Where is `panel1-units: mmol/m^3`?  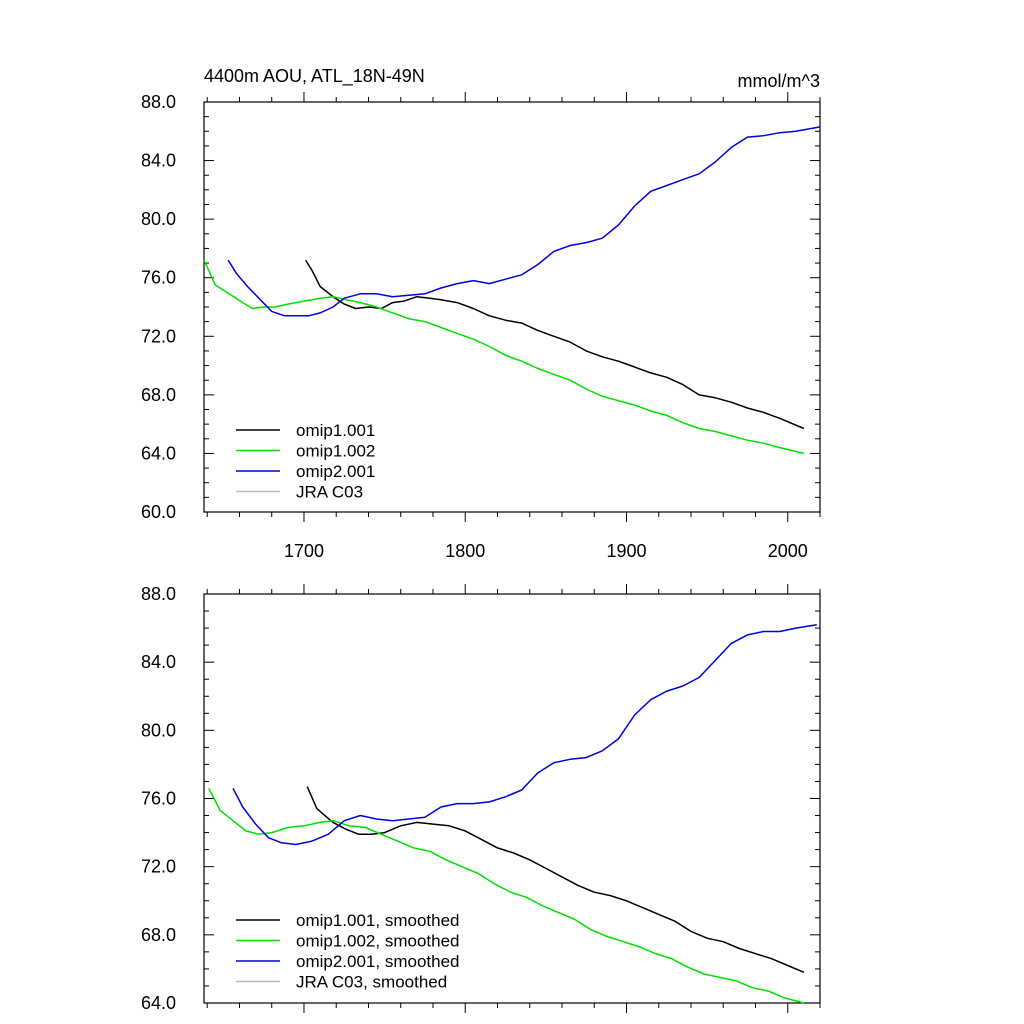
panel1-units: mmol/m^3 is located at coordinates (779, 81).